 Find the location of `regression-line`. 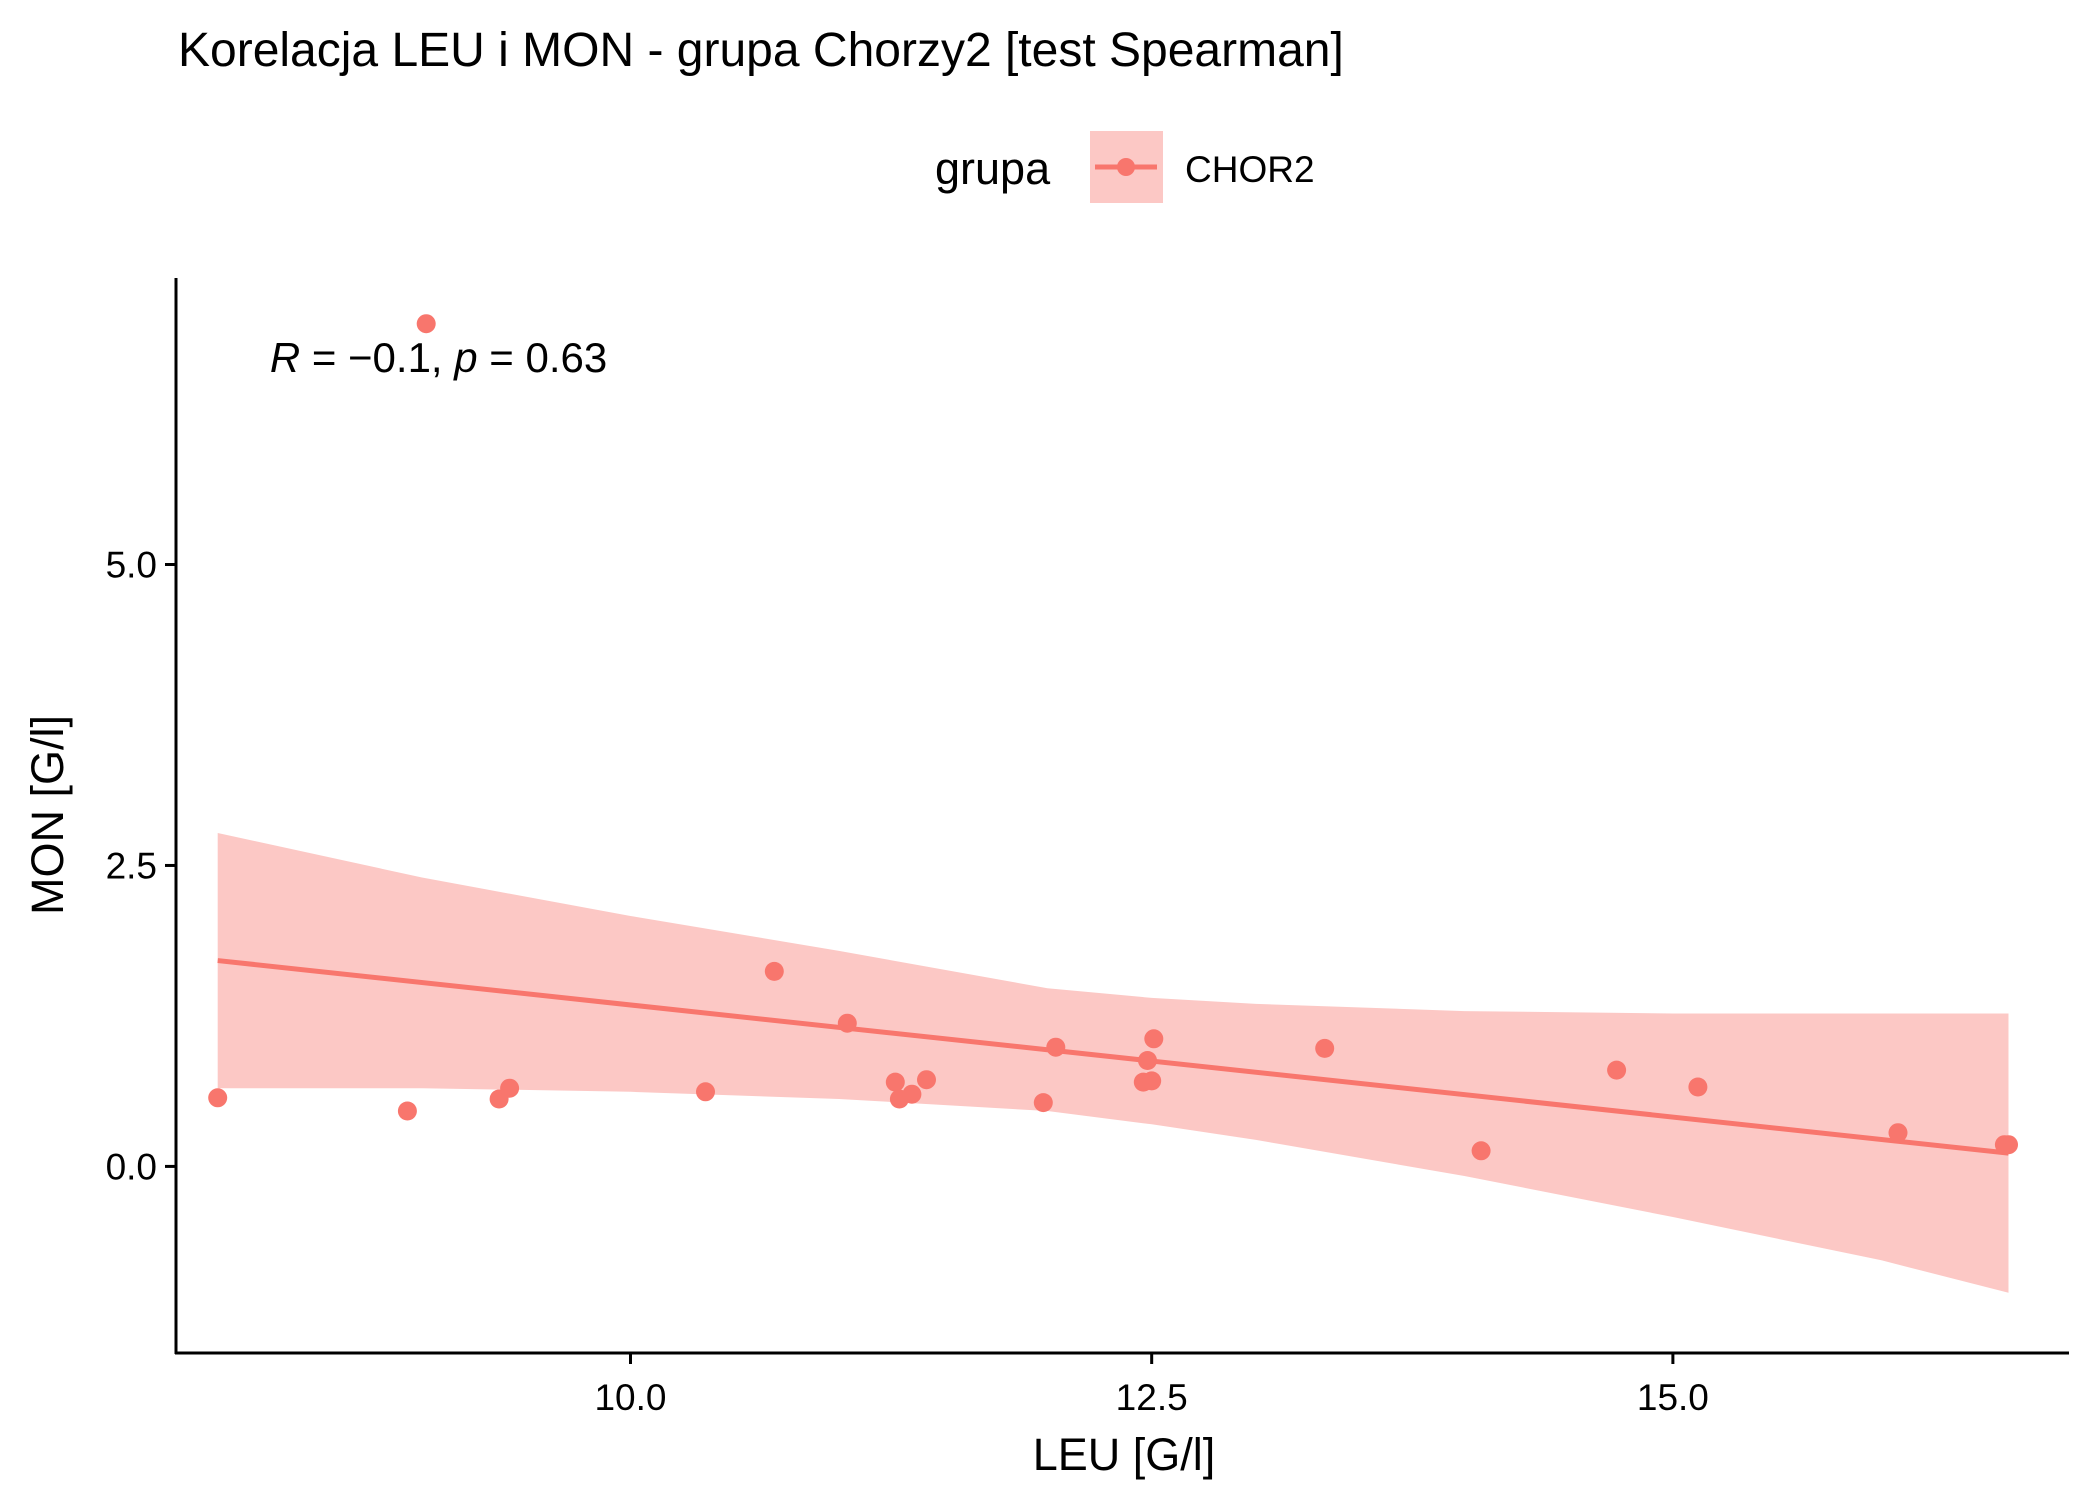

regression-line is located at coordinates (1113, 1057).